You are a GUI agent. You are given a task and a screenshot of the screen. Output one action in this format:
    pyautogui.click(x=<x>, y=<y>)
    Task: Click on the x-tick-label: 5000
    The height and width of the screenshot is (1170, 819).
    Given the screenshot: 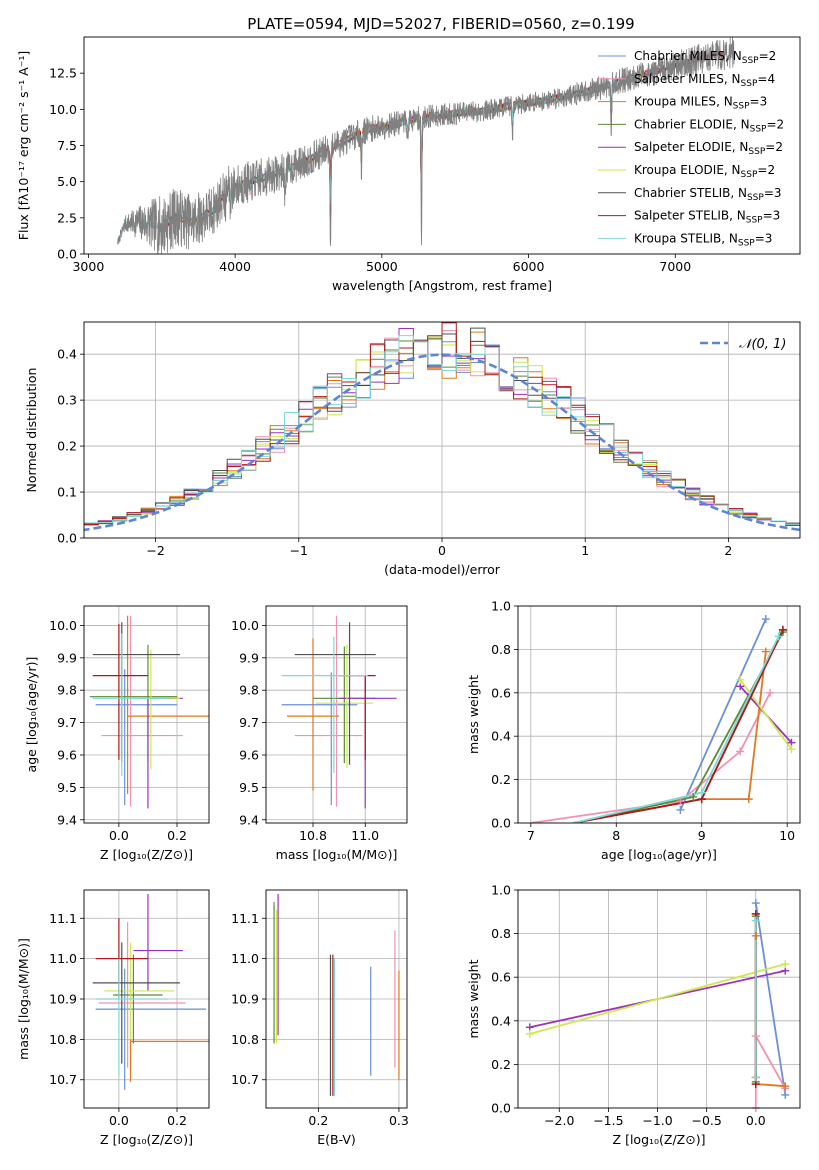 What is the action you would take?
    pyautogui.click(x=382, y=266)
    